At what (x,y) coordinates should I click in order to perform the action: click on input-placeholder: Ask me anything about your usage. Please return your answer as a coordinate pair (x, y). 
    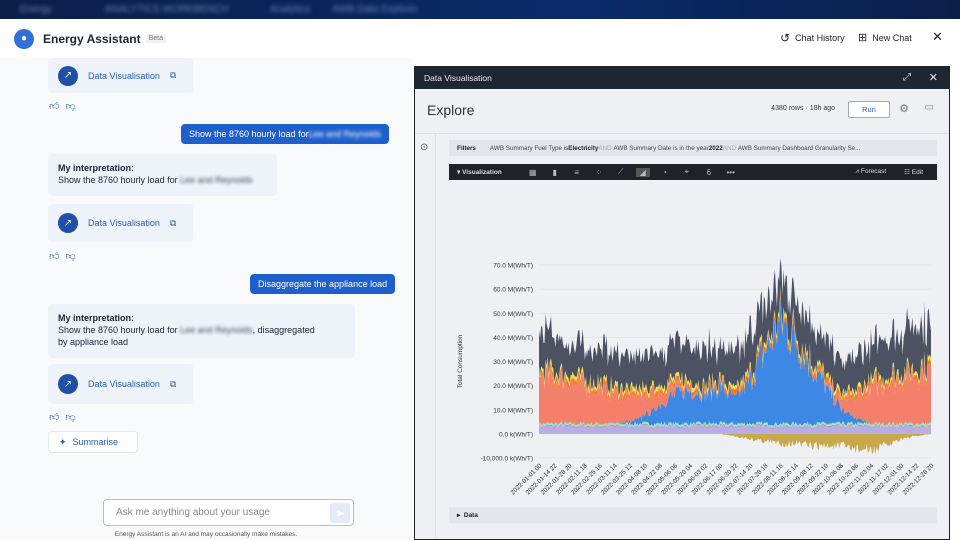
    Looking at the image, I should click on (193, 512).